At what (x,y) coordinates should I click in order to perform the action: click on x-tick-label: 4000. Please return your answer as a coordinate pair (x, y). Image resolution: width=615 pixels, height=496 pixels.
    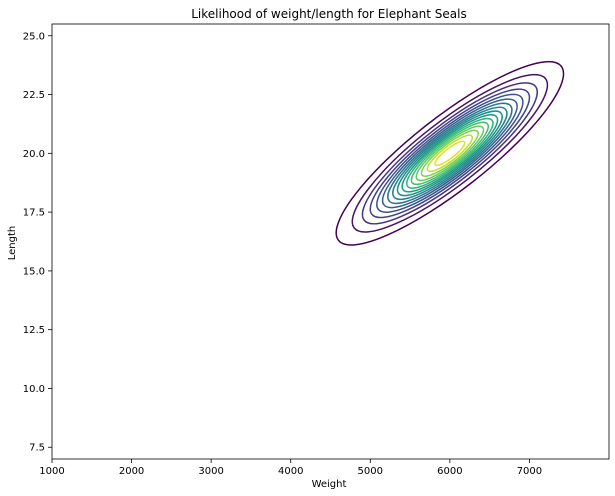
    Looking at the image, I should click on (290, 471).